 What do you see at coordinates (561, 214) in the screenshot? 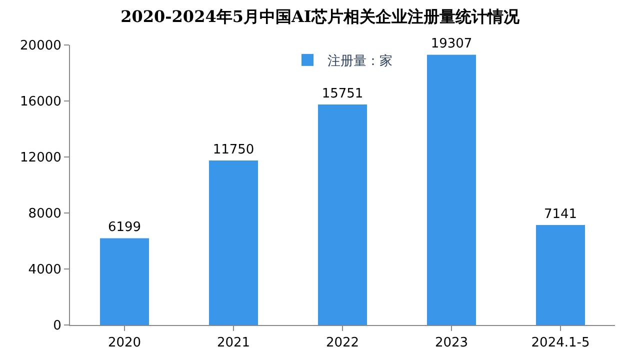
I see `data-label: 7141` at bounding box center [561, 214].